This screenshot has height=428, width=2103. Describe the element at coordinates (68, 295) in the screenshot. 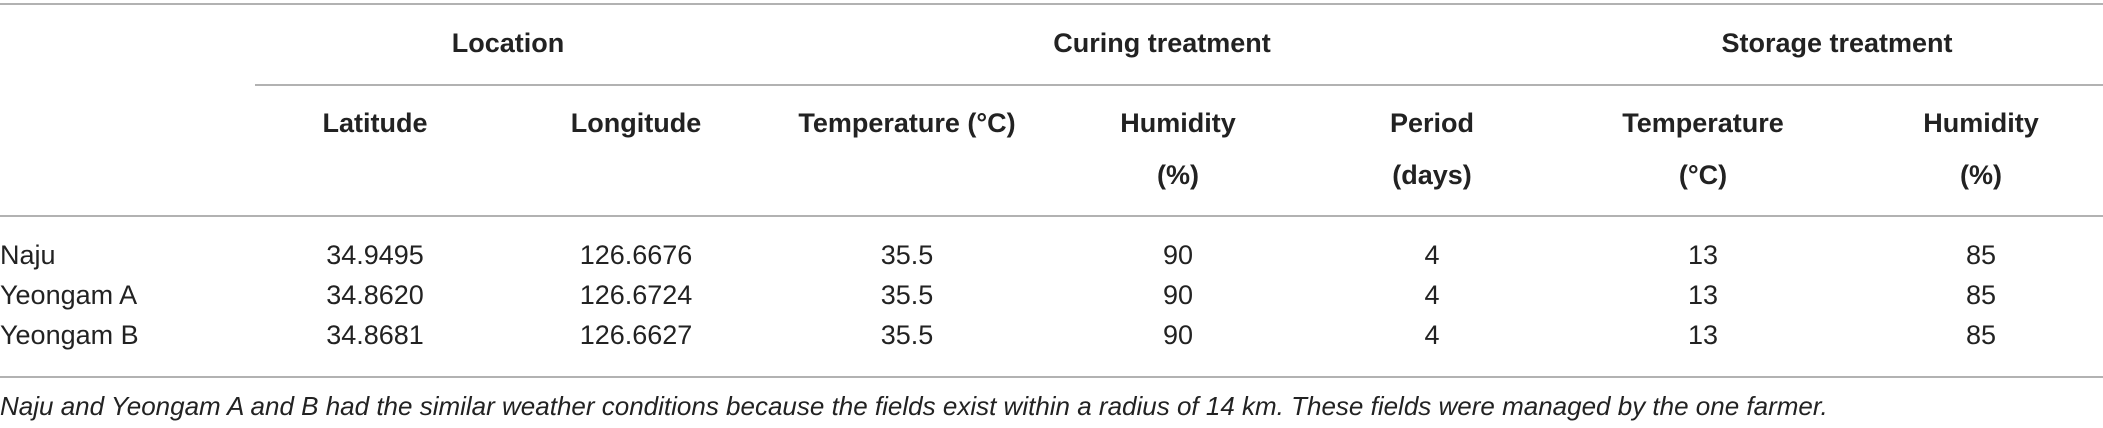

I see `row-label: Yeongam A` at that location.